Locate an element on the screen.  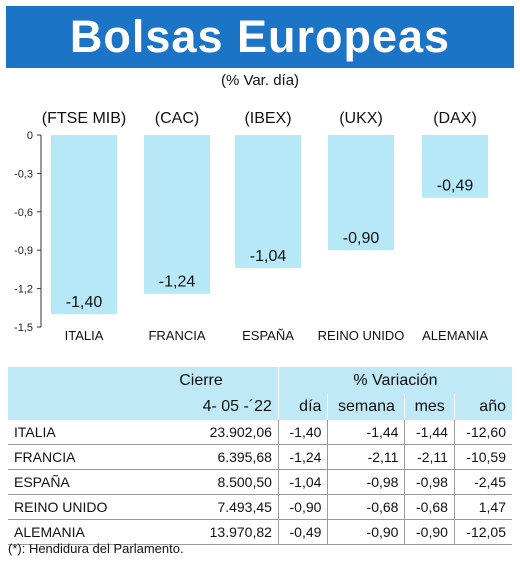
cell-cierre: 7.493,45 is located at coordinates (237, 507).